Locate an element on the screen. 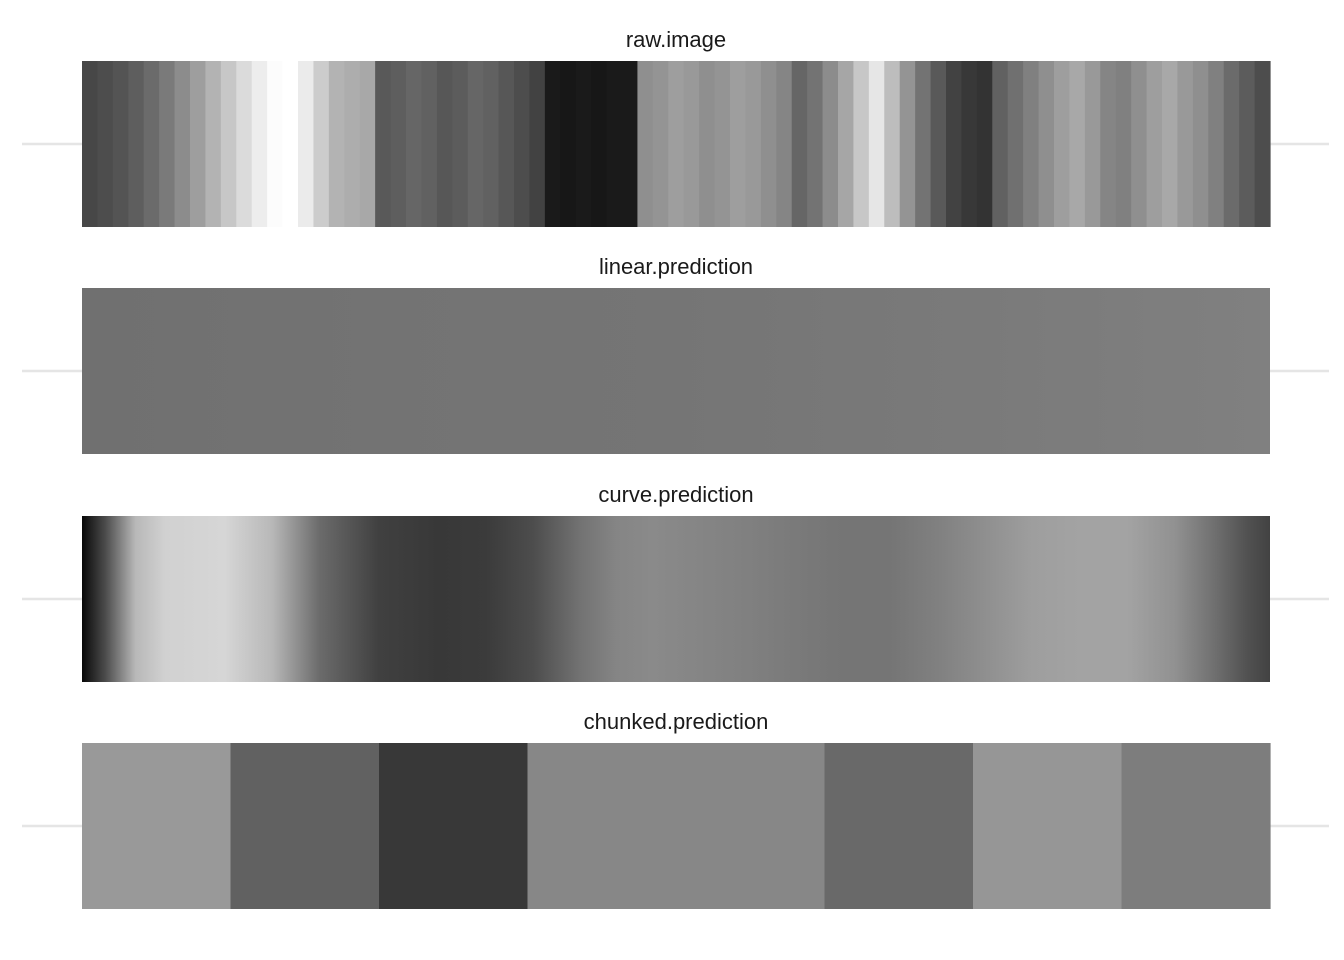 The height and width of the screenshot is (960, 1344). panel-title: raw.image is located at coordinates (676, 39).